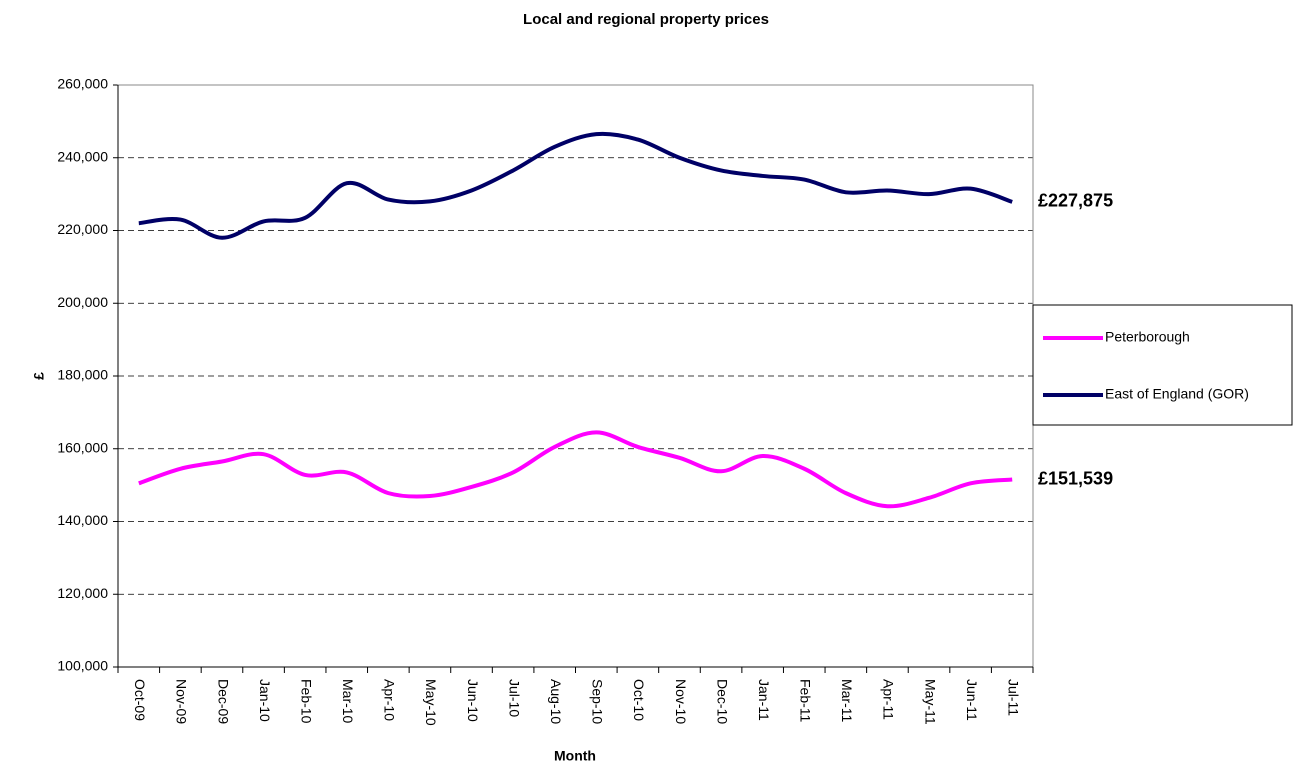 This screenshot has height=765, width=1293. Describe the element at coordinates (140, 700) in the screenshot. I see `x-tick-label: Oct-09` at that location.